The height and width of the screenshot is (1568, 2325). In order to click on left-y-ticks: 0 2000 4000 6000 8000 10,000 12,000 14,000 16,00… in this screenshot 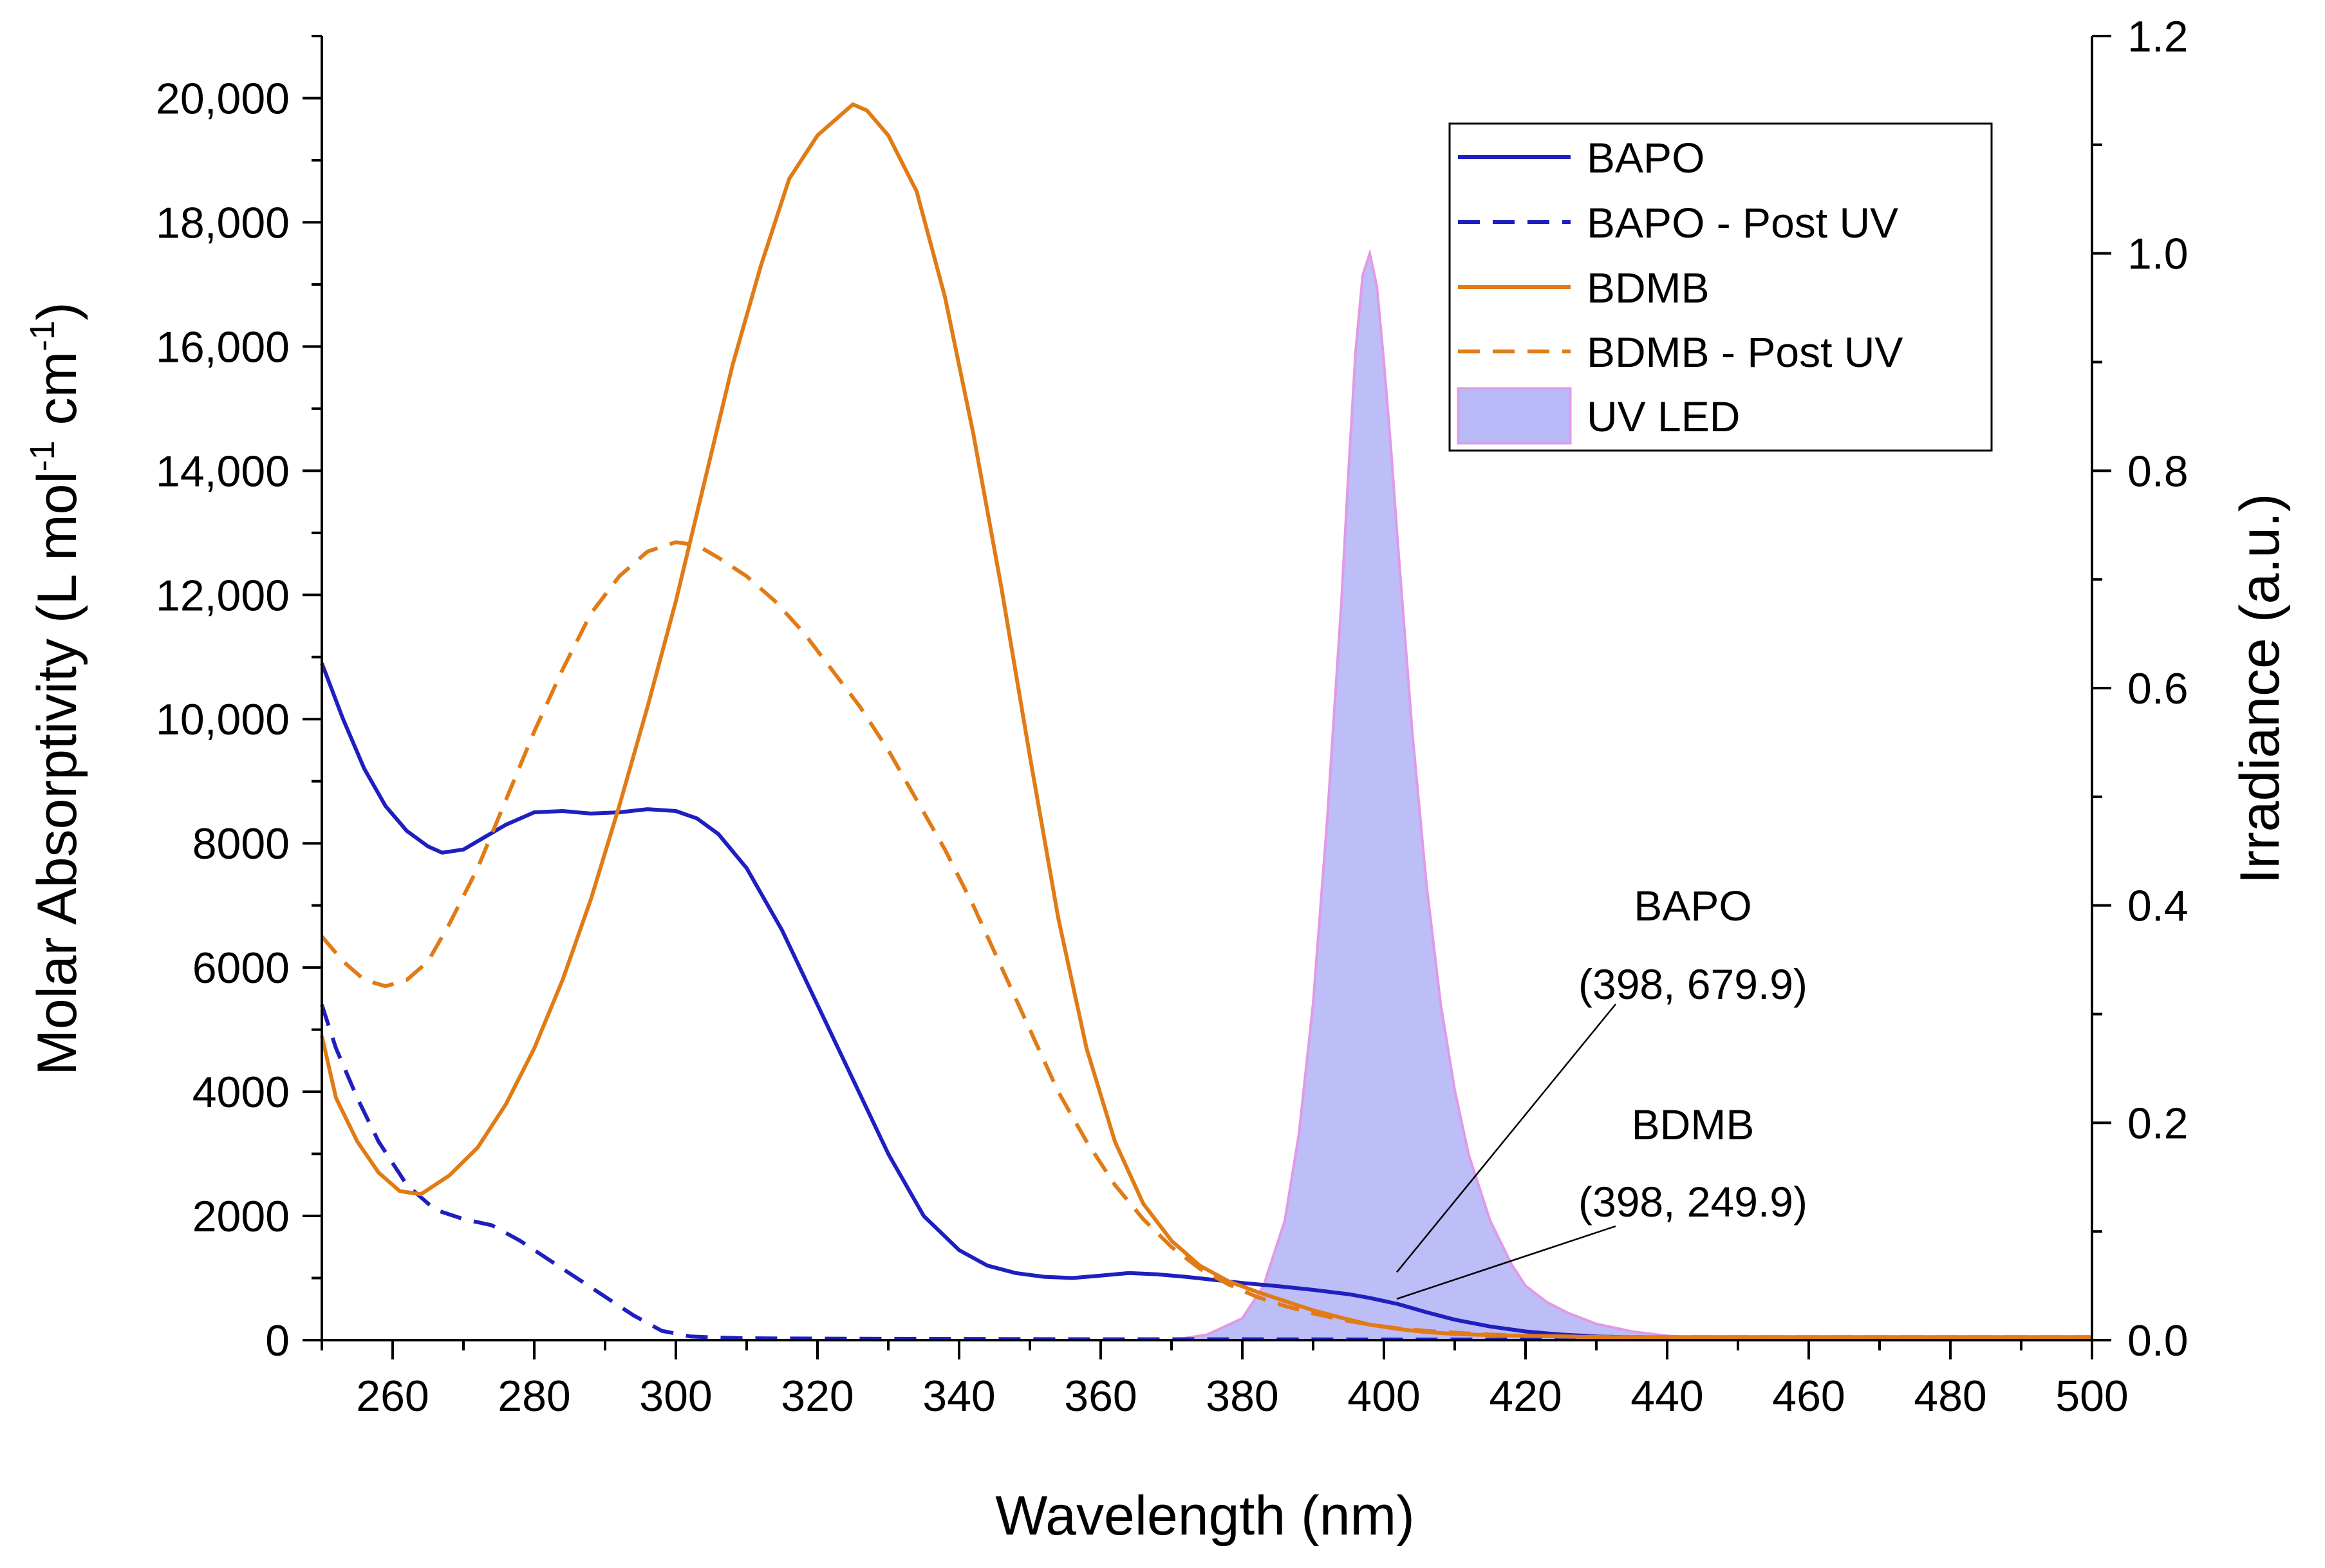, I will do `click(239, 700)`.